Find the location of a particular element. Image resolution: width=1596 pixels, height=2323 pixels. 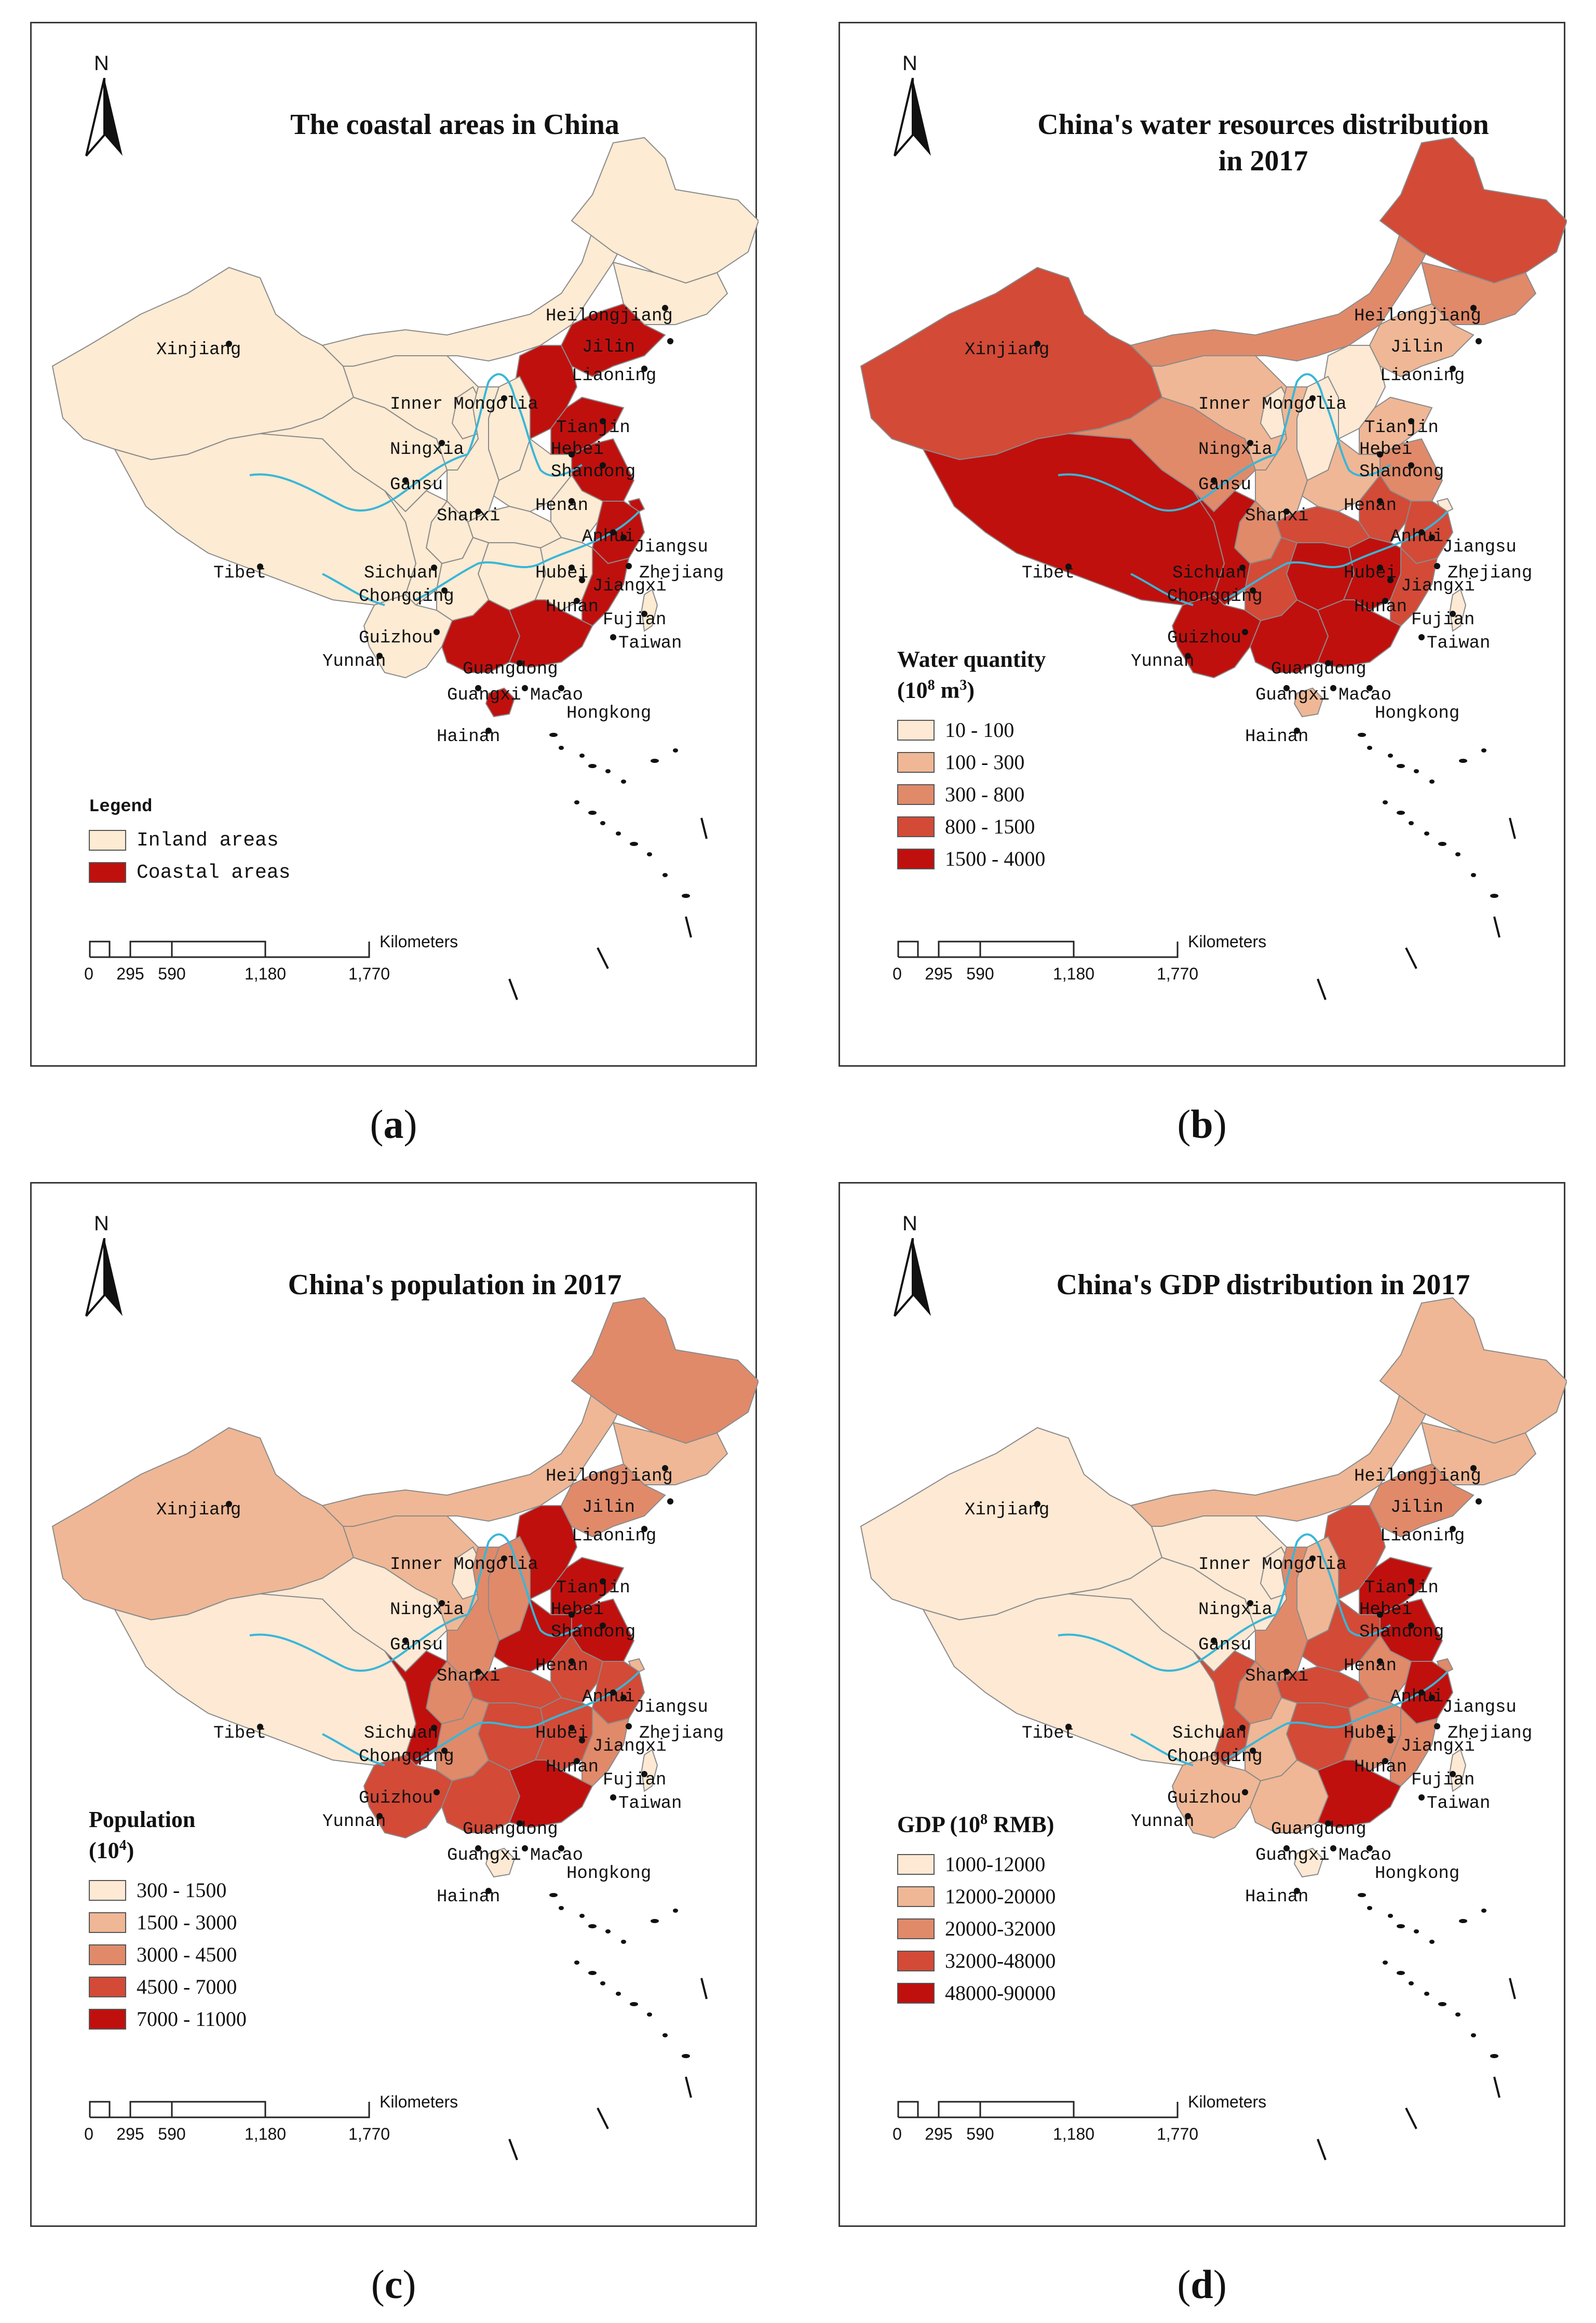

province-label-hunan: Hunan is located at coordinates (1381, 1767).